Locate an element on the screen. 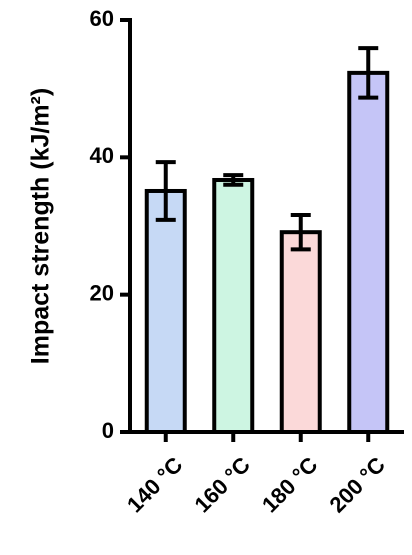 The image size is (412, 555). y-axis-title: Impact strength (kJ/m²) is located at coordinates (41, 226).